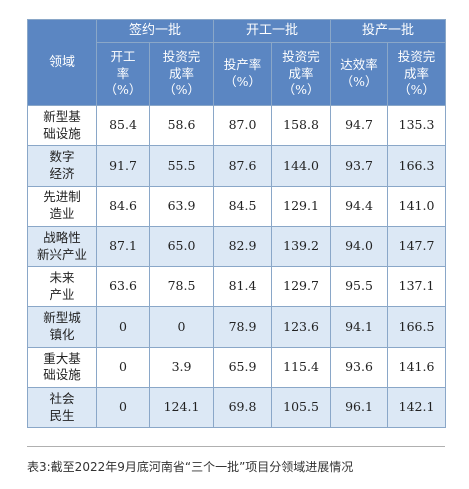  What do you see at coordinates (243, 206) in the screenshot?
I see `table-cell: 84.5` at bounding box center [243, 206].